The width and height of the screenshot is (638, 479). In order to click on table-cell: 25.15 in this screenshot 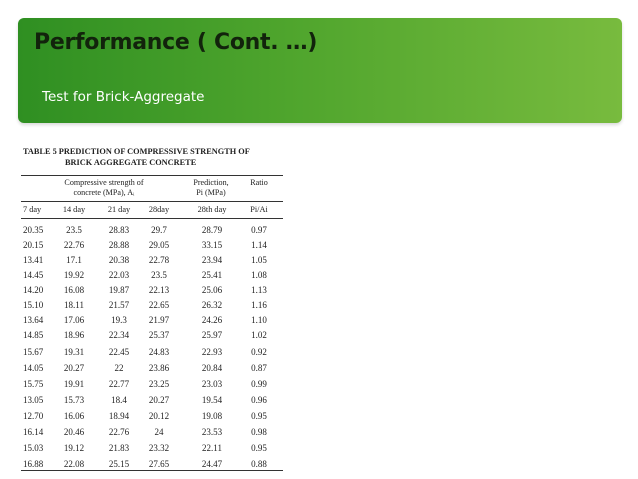, I will do `click(119, 464)`.